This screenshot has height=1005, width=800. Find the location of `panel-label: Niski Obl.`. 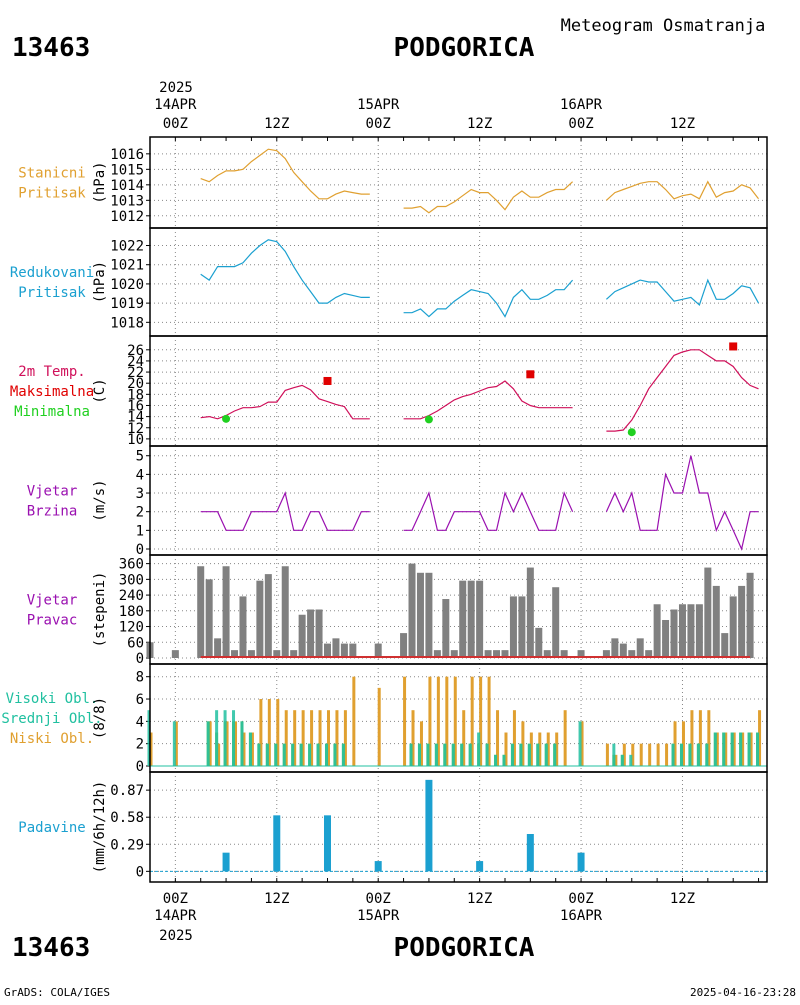

panel-label: Niski Obl. is located at coordinates (52, 739).